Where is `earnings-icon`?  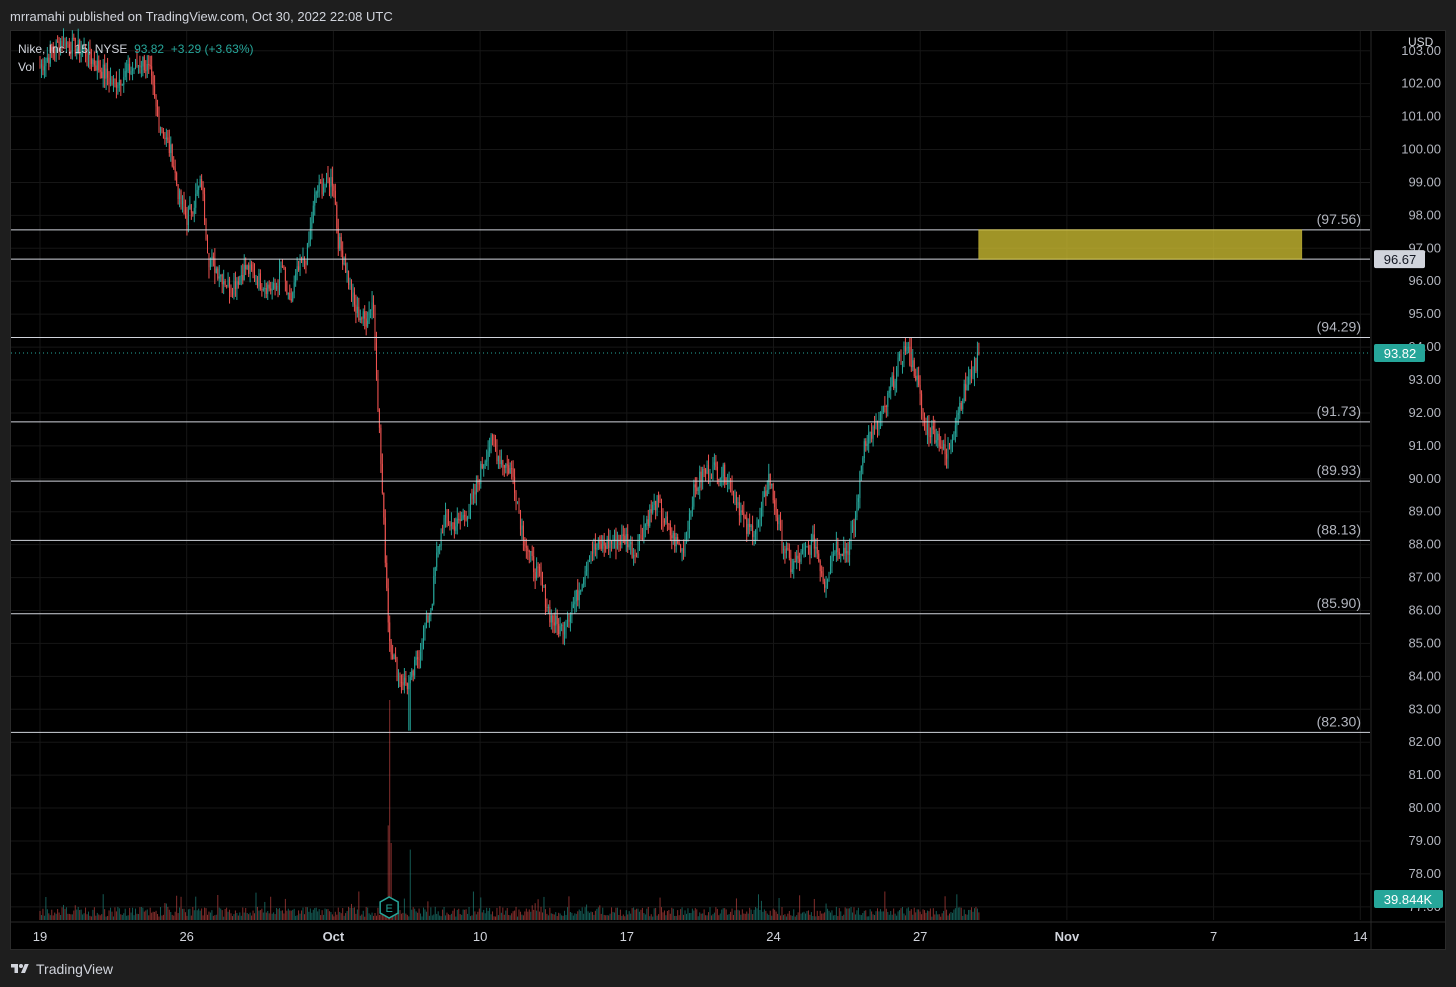 earnings-icon is located at coordinates (389, 907).